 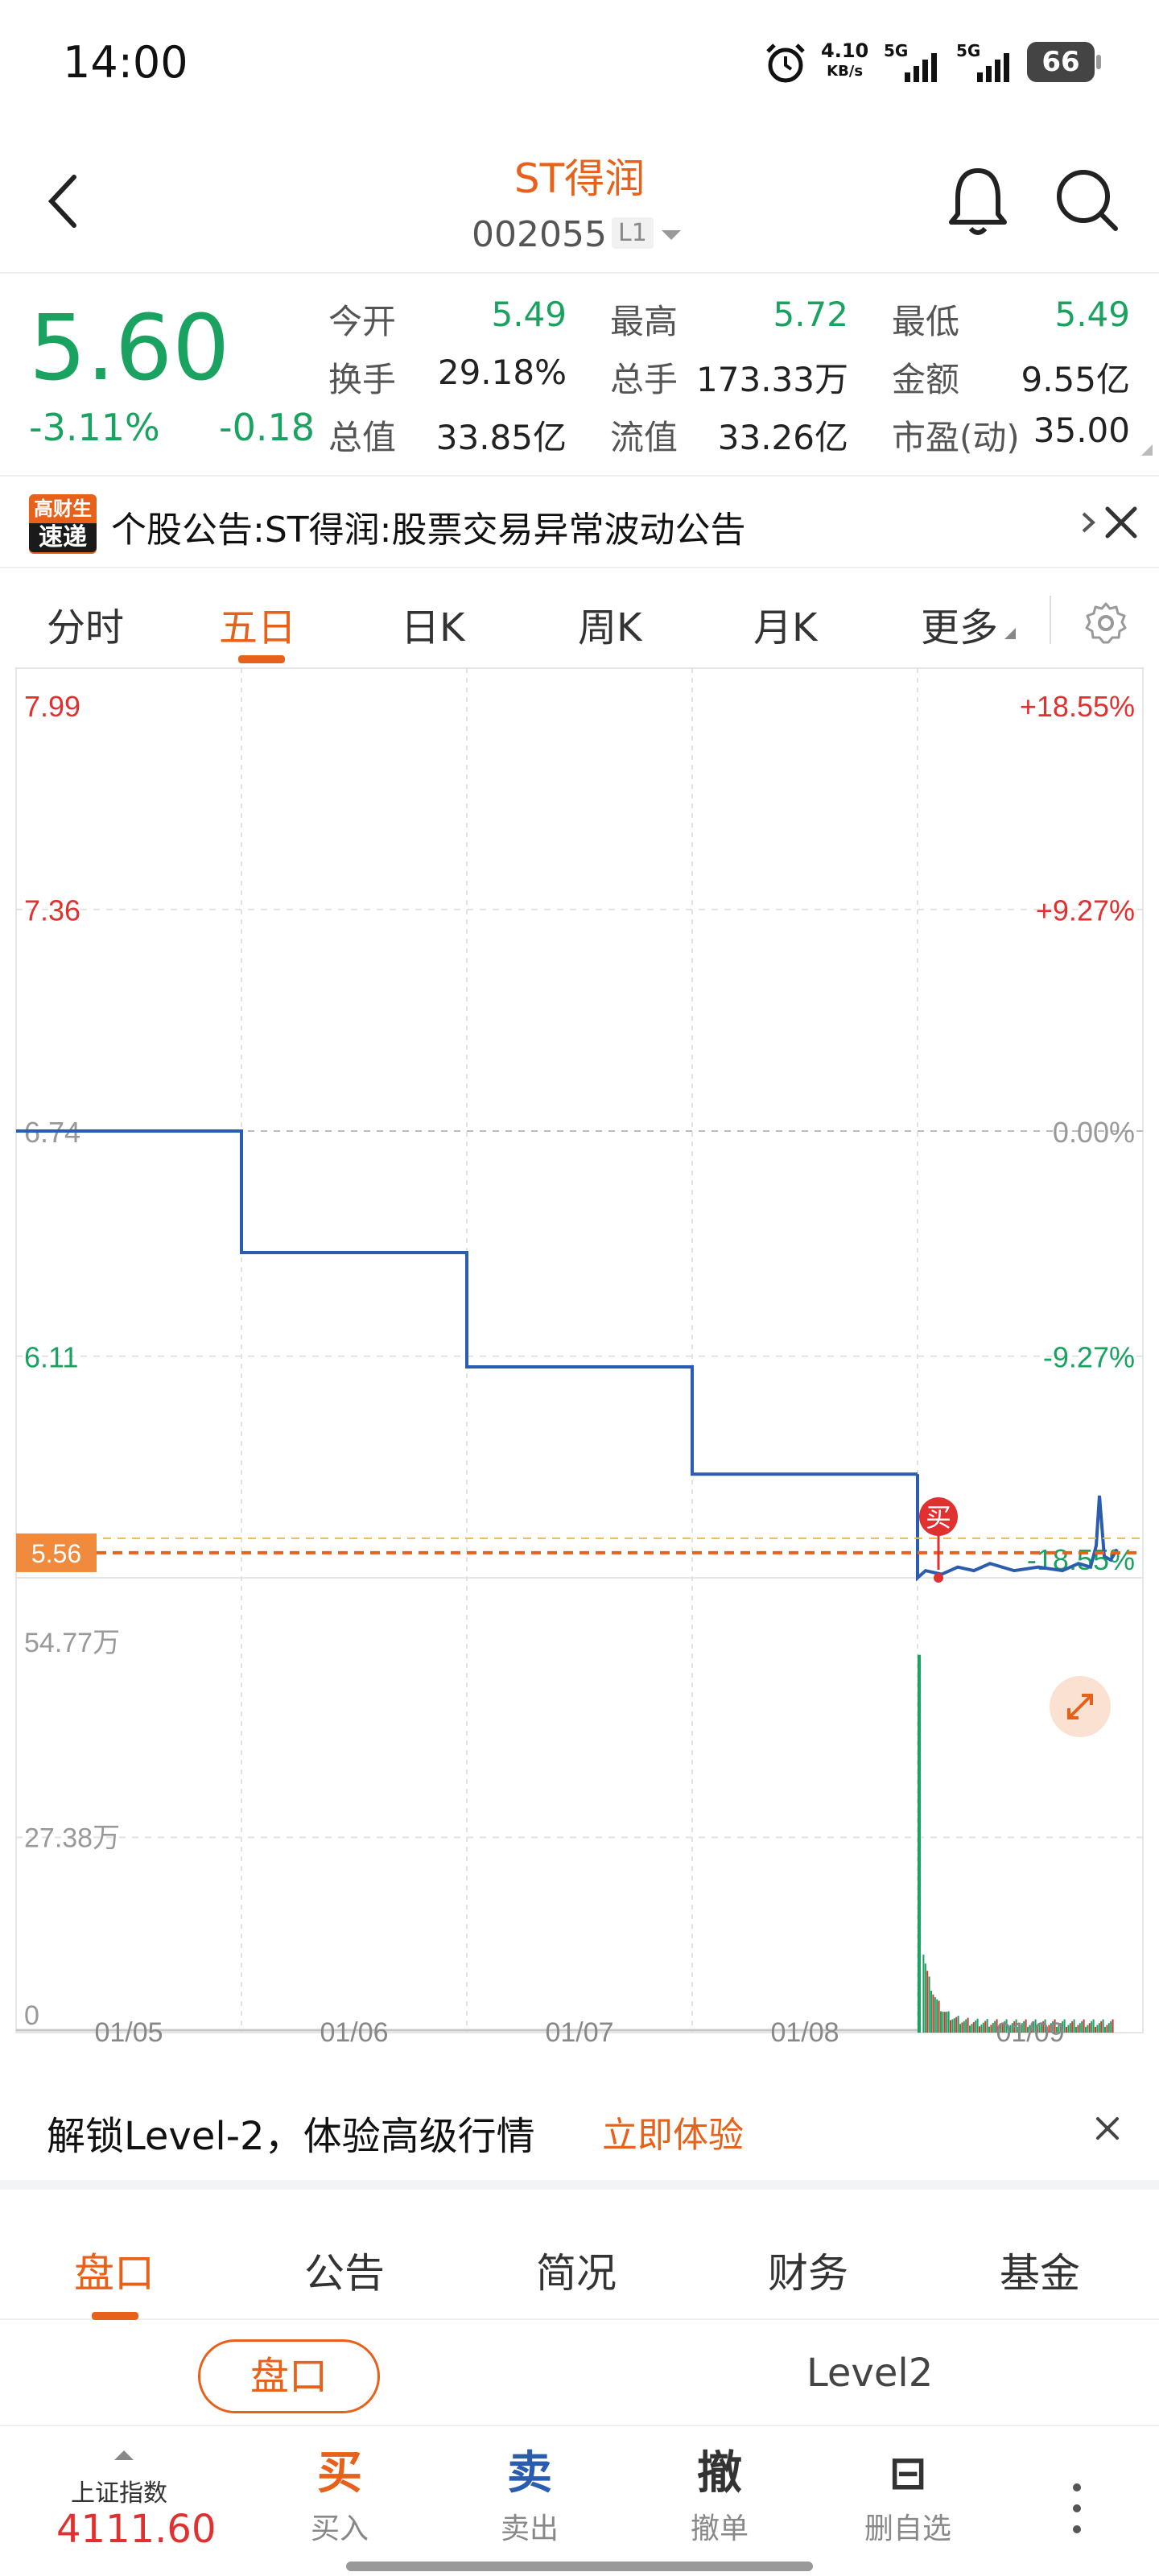 I want to click on price-line-intraday, so click(x=1017, y=1528).